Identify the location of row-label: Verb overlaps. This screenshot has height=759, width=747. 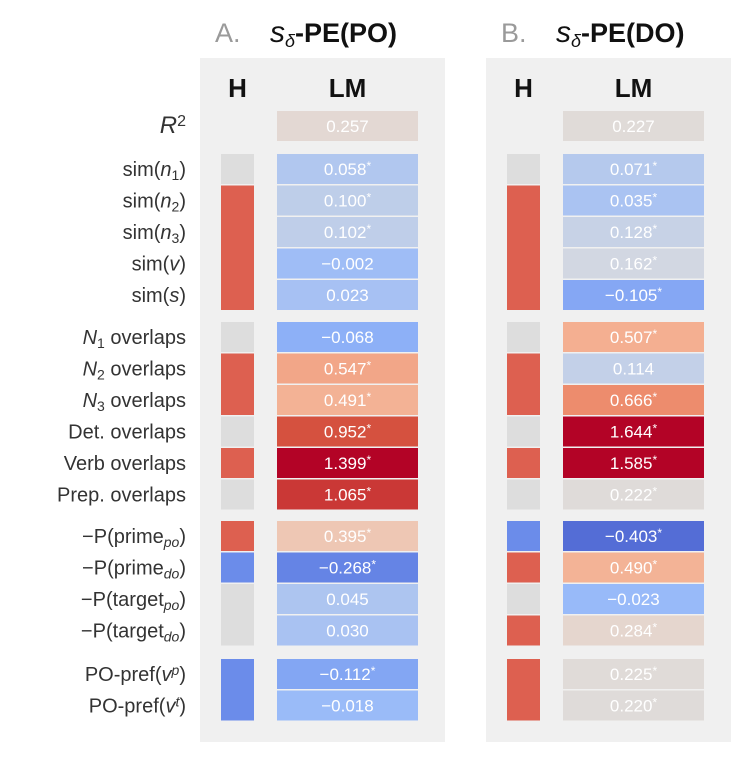
(125, 464).